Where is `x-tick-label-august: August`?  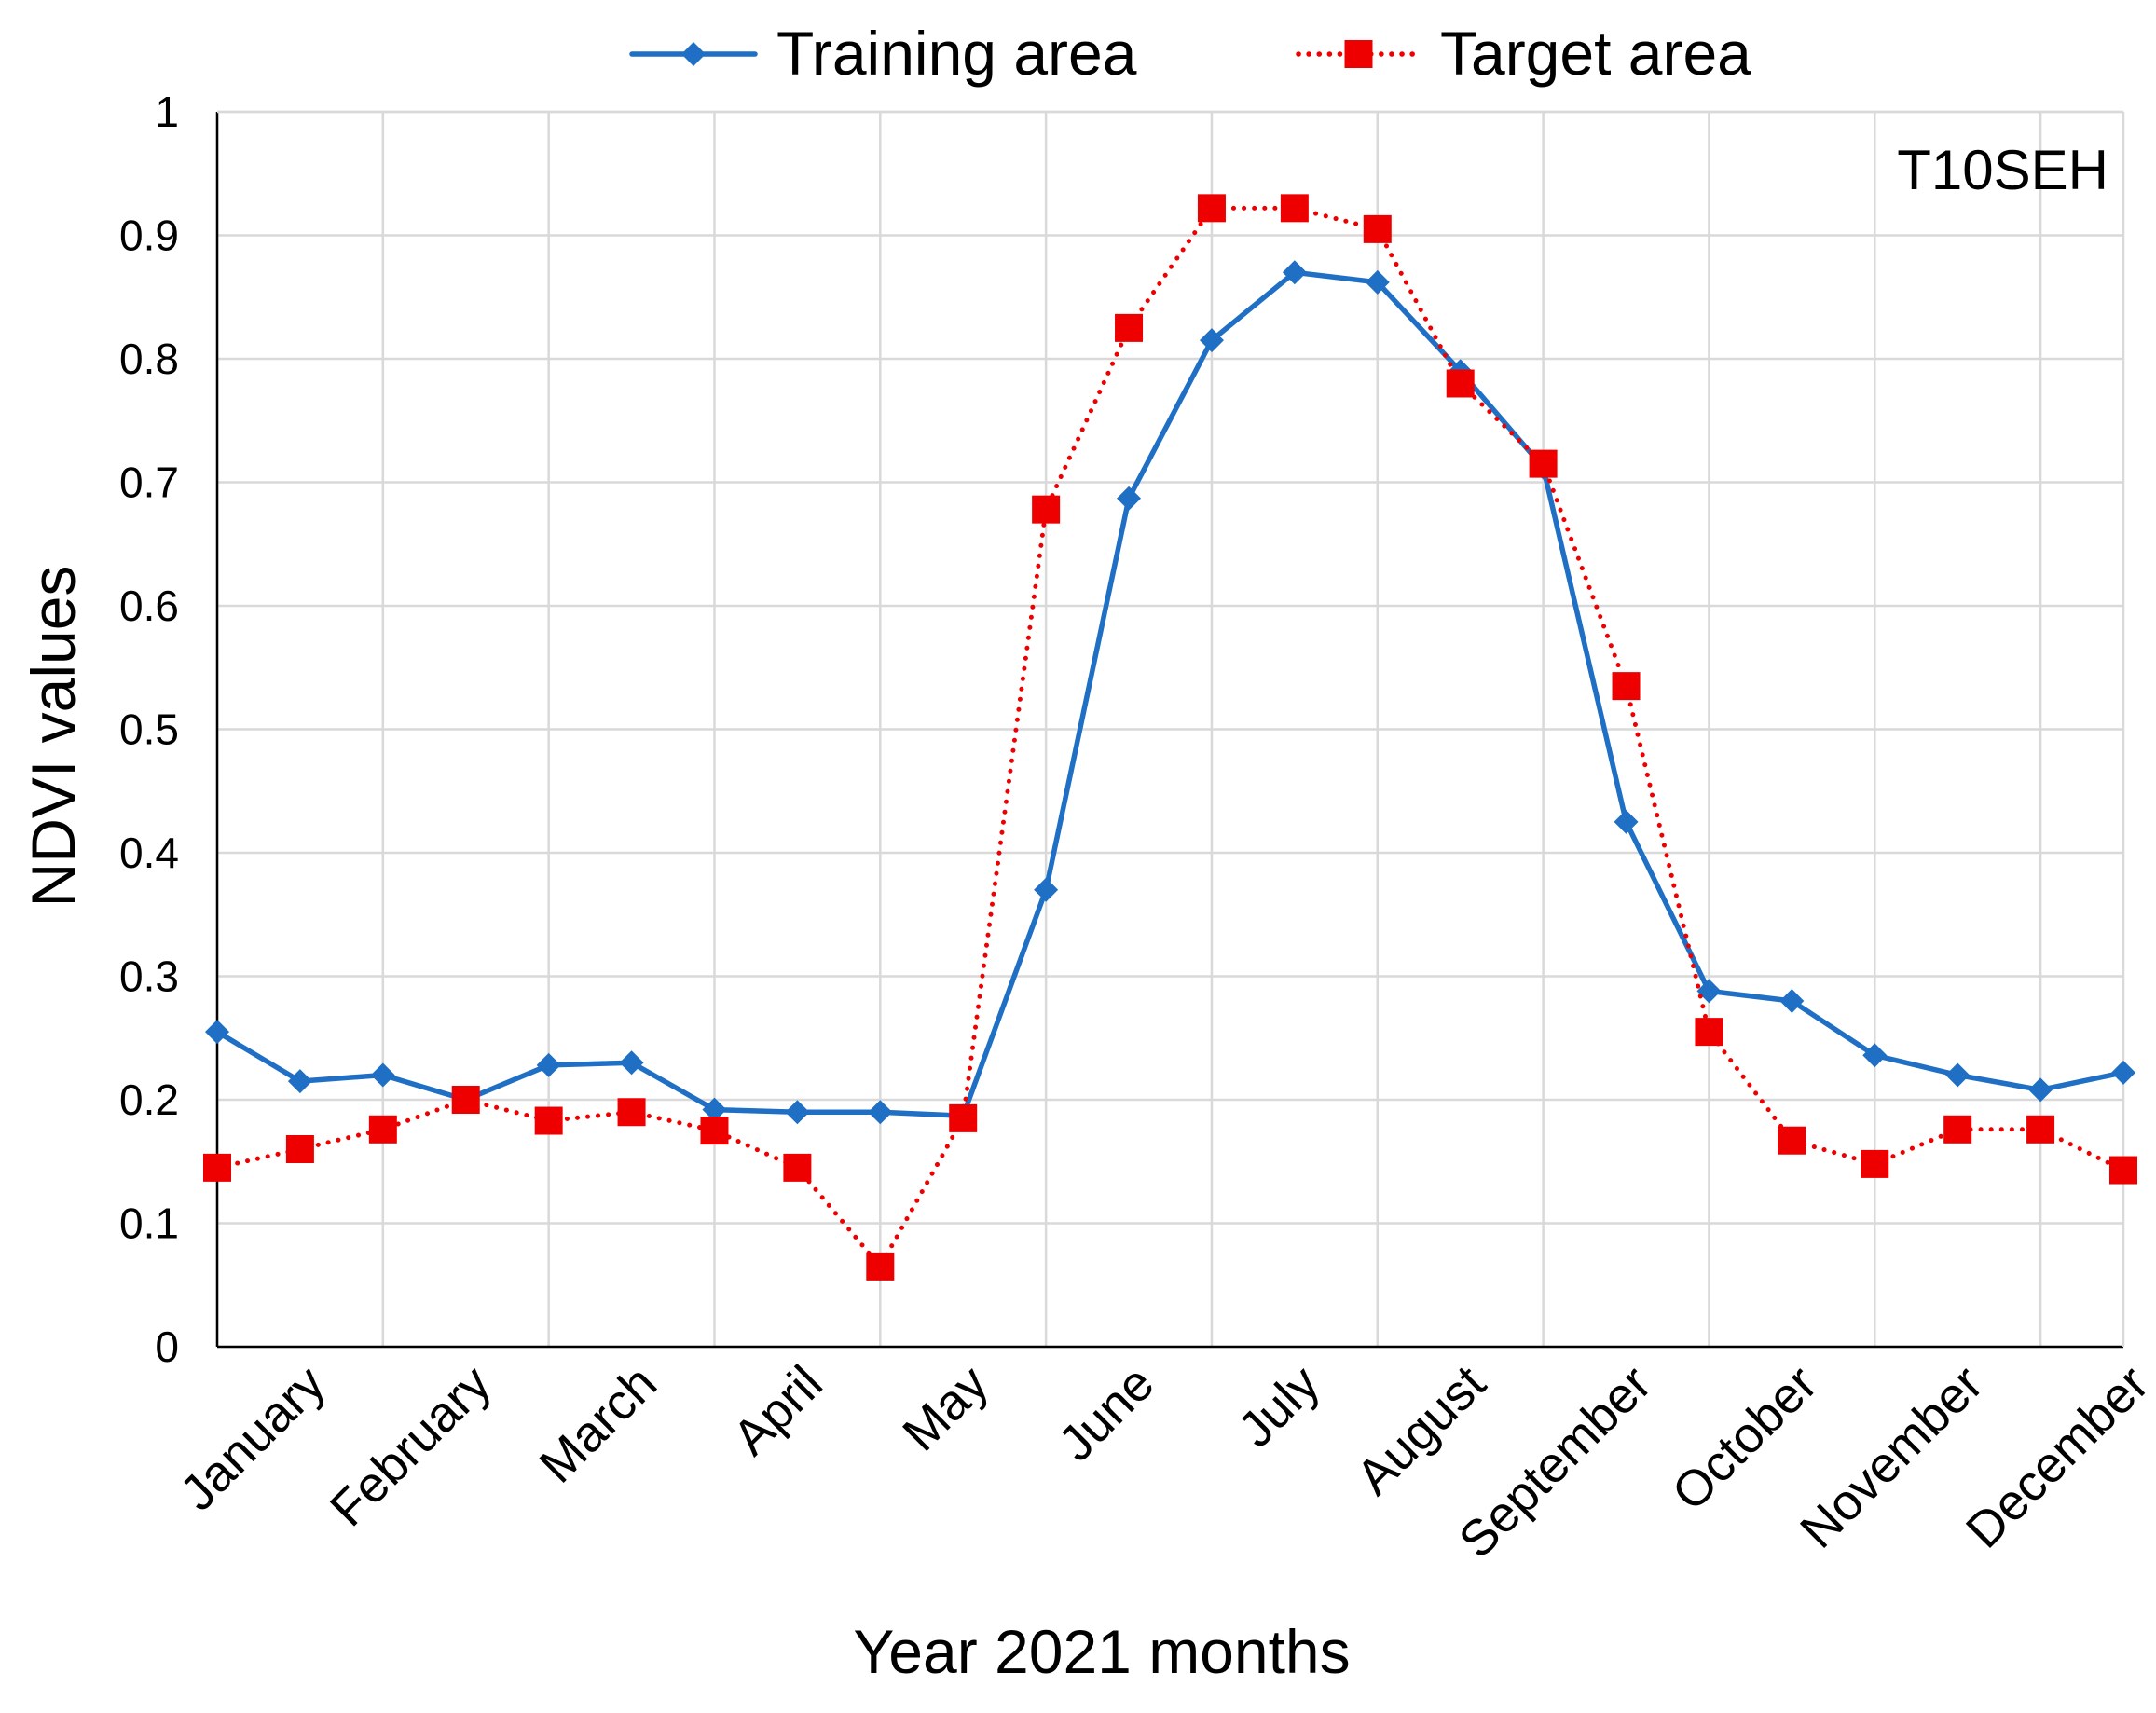
x-tick-label-august: August is located at coordinates (1421, 1430).